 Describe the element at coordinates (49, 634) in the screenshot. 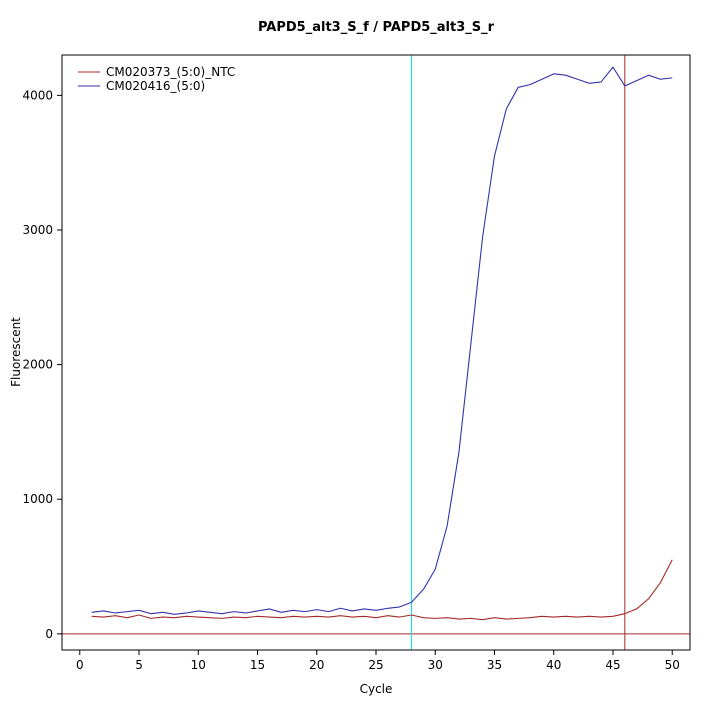

I see `y-tick-label: 0` at that location.